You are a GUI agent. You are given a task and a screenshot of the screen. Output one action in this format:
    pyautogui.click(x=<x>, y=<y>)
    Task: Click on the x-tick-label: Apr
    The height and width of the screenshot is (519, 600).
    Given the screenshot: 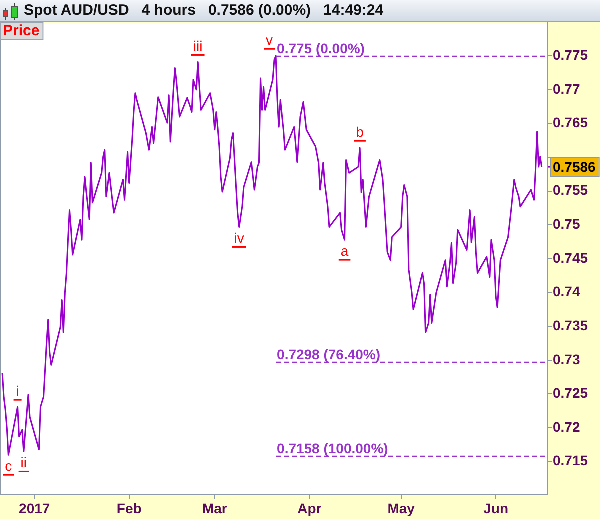 What is the action you would take?
    pyautogui.click(x=310, y=508)
    